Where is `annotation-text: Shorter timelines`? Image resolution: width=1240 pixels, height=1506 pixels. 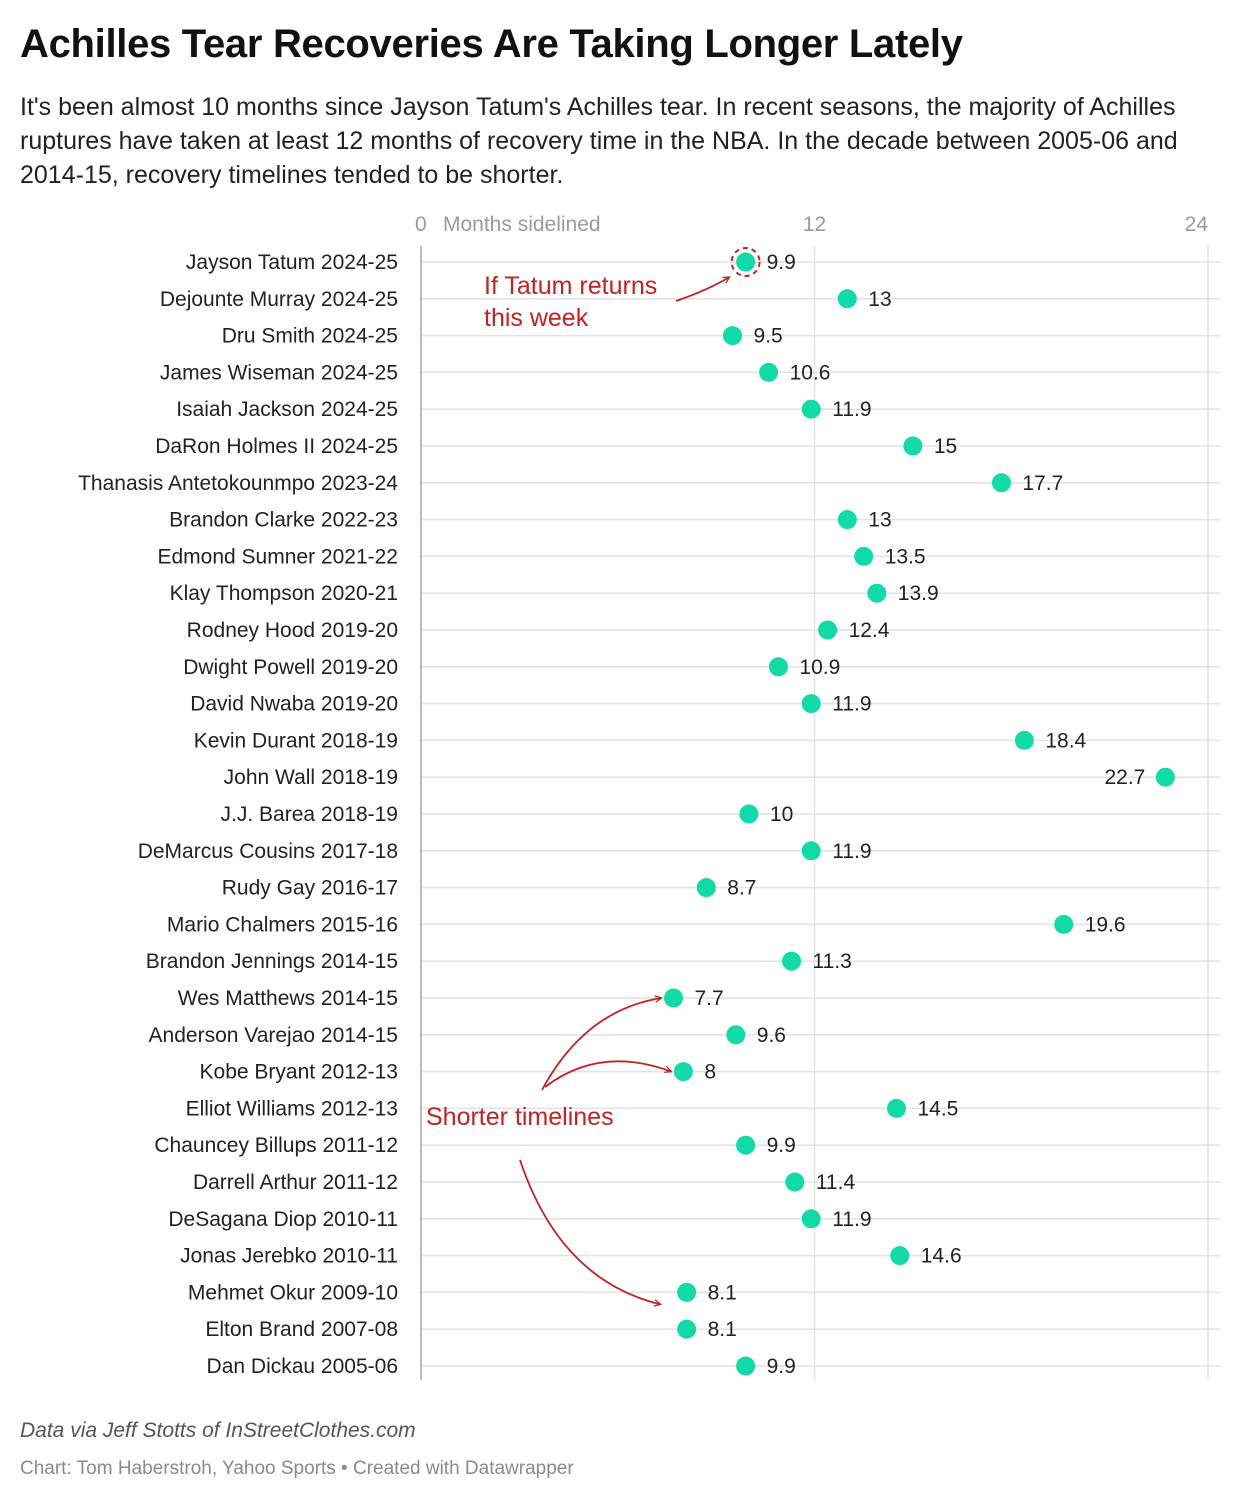
annotation-text: Shorter timelines is located at coordinates (520, 1117).